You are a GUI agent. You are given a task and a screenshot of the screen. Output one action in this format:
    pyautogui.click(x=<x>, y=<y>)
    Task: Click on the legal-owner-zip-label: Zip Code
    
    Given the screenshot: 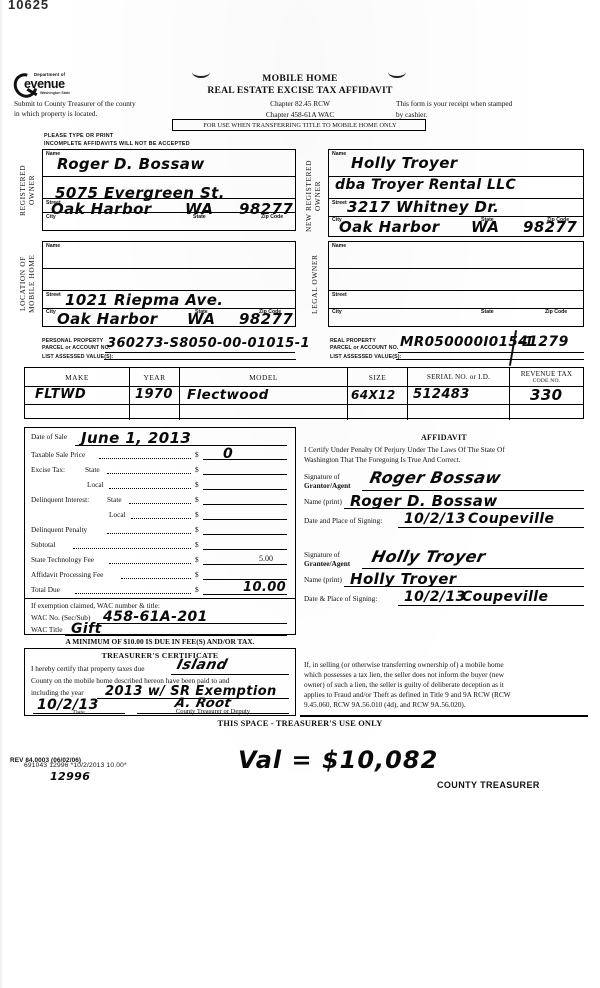 What is the action you would take?
    pyautogui.click(x=556, y=312)
    